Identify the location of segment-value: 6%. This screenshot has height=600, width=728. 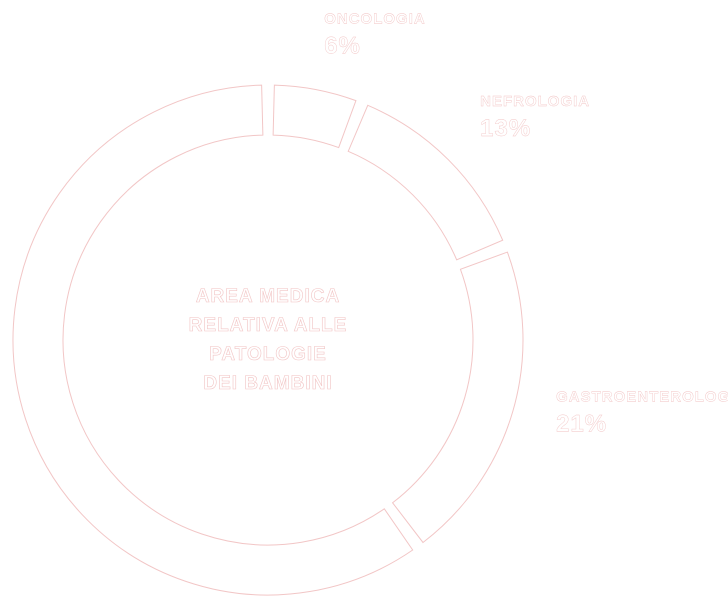
(342, 45).